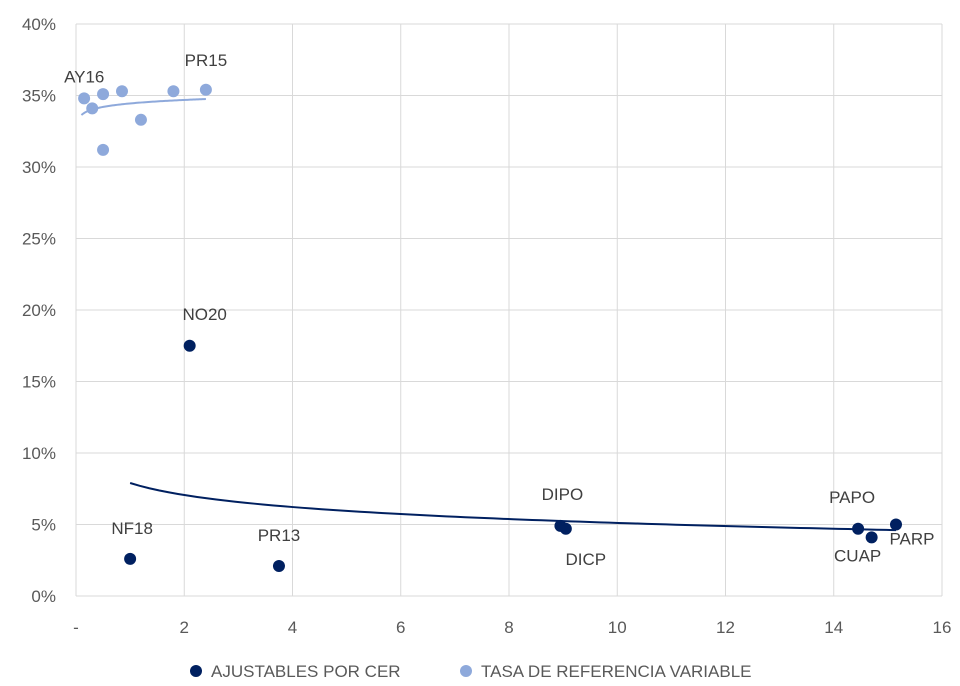 This screenshot has width=960, height=686. Describe the element at coordinates (43, 525) in the screenshot. I see `y-tick-label: 5%` at that location.